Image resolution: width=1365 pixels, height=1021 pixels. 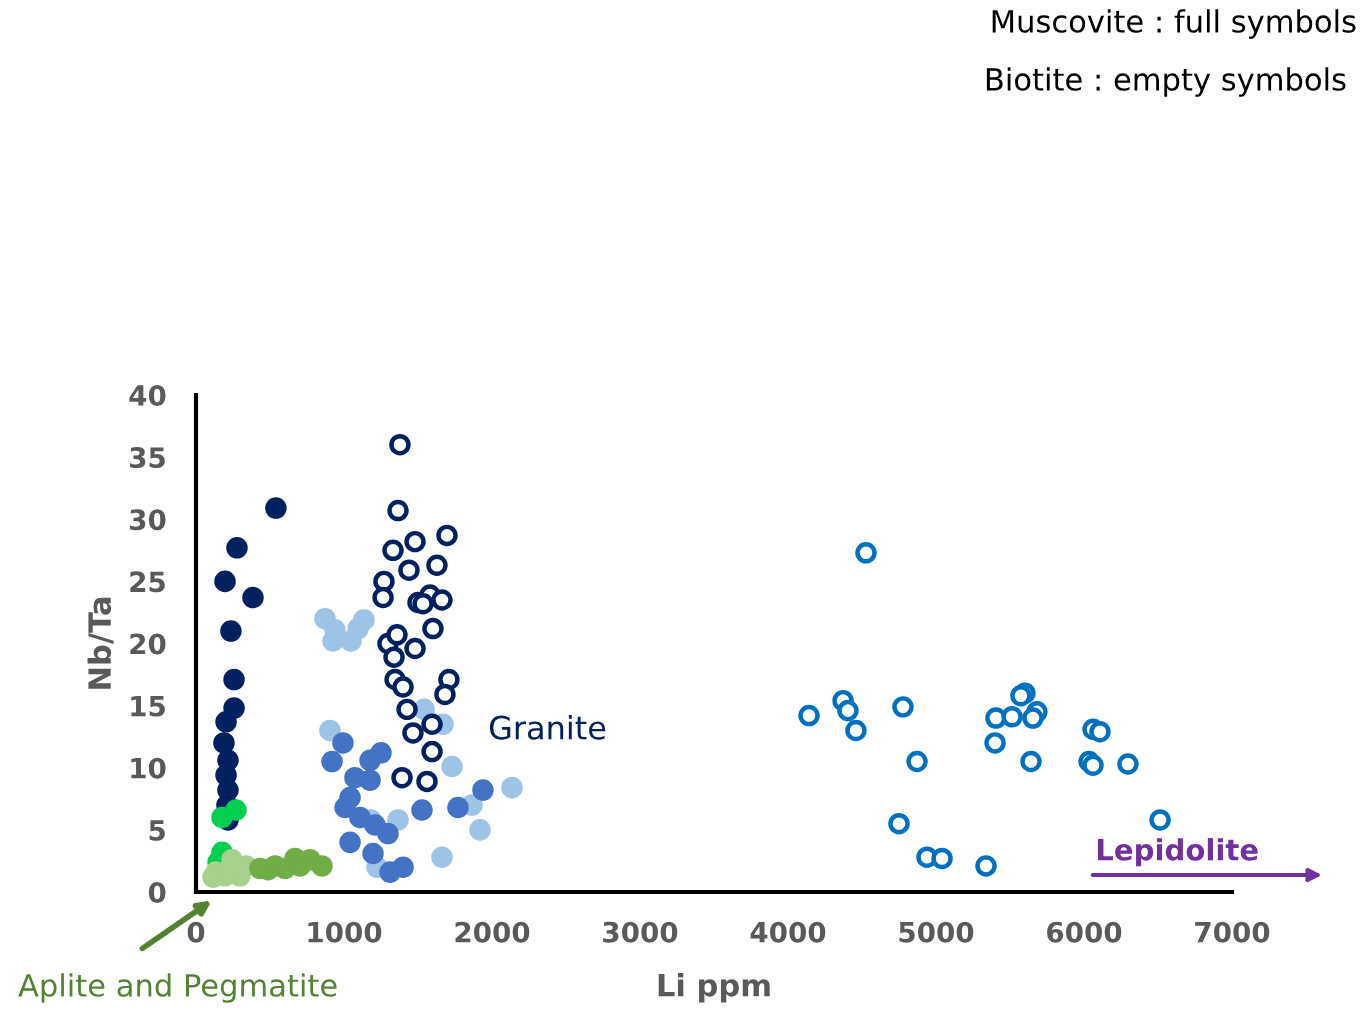 I want to click on x-axis-title: Li ppm, so click(x=714, y=988).